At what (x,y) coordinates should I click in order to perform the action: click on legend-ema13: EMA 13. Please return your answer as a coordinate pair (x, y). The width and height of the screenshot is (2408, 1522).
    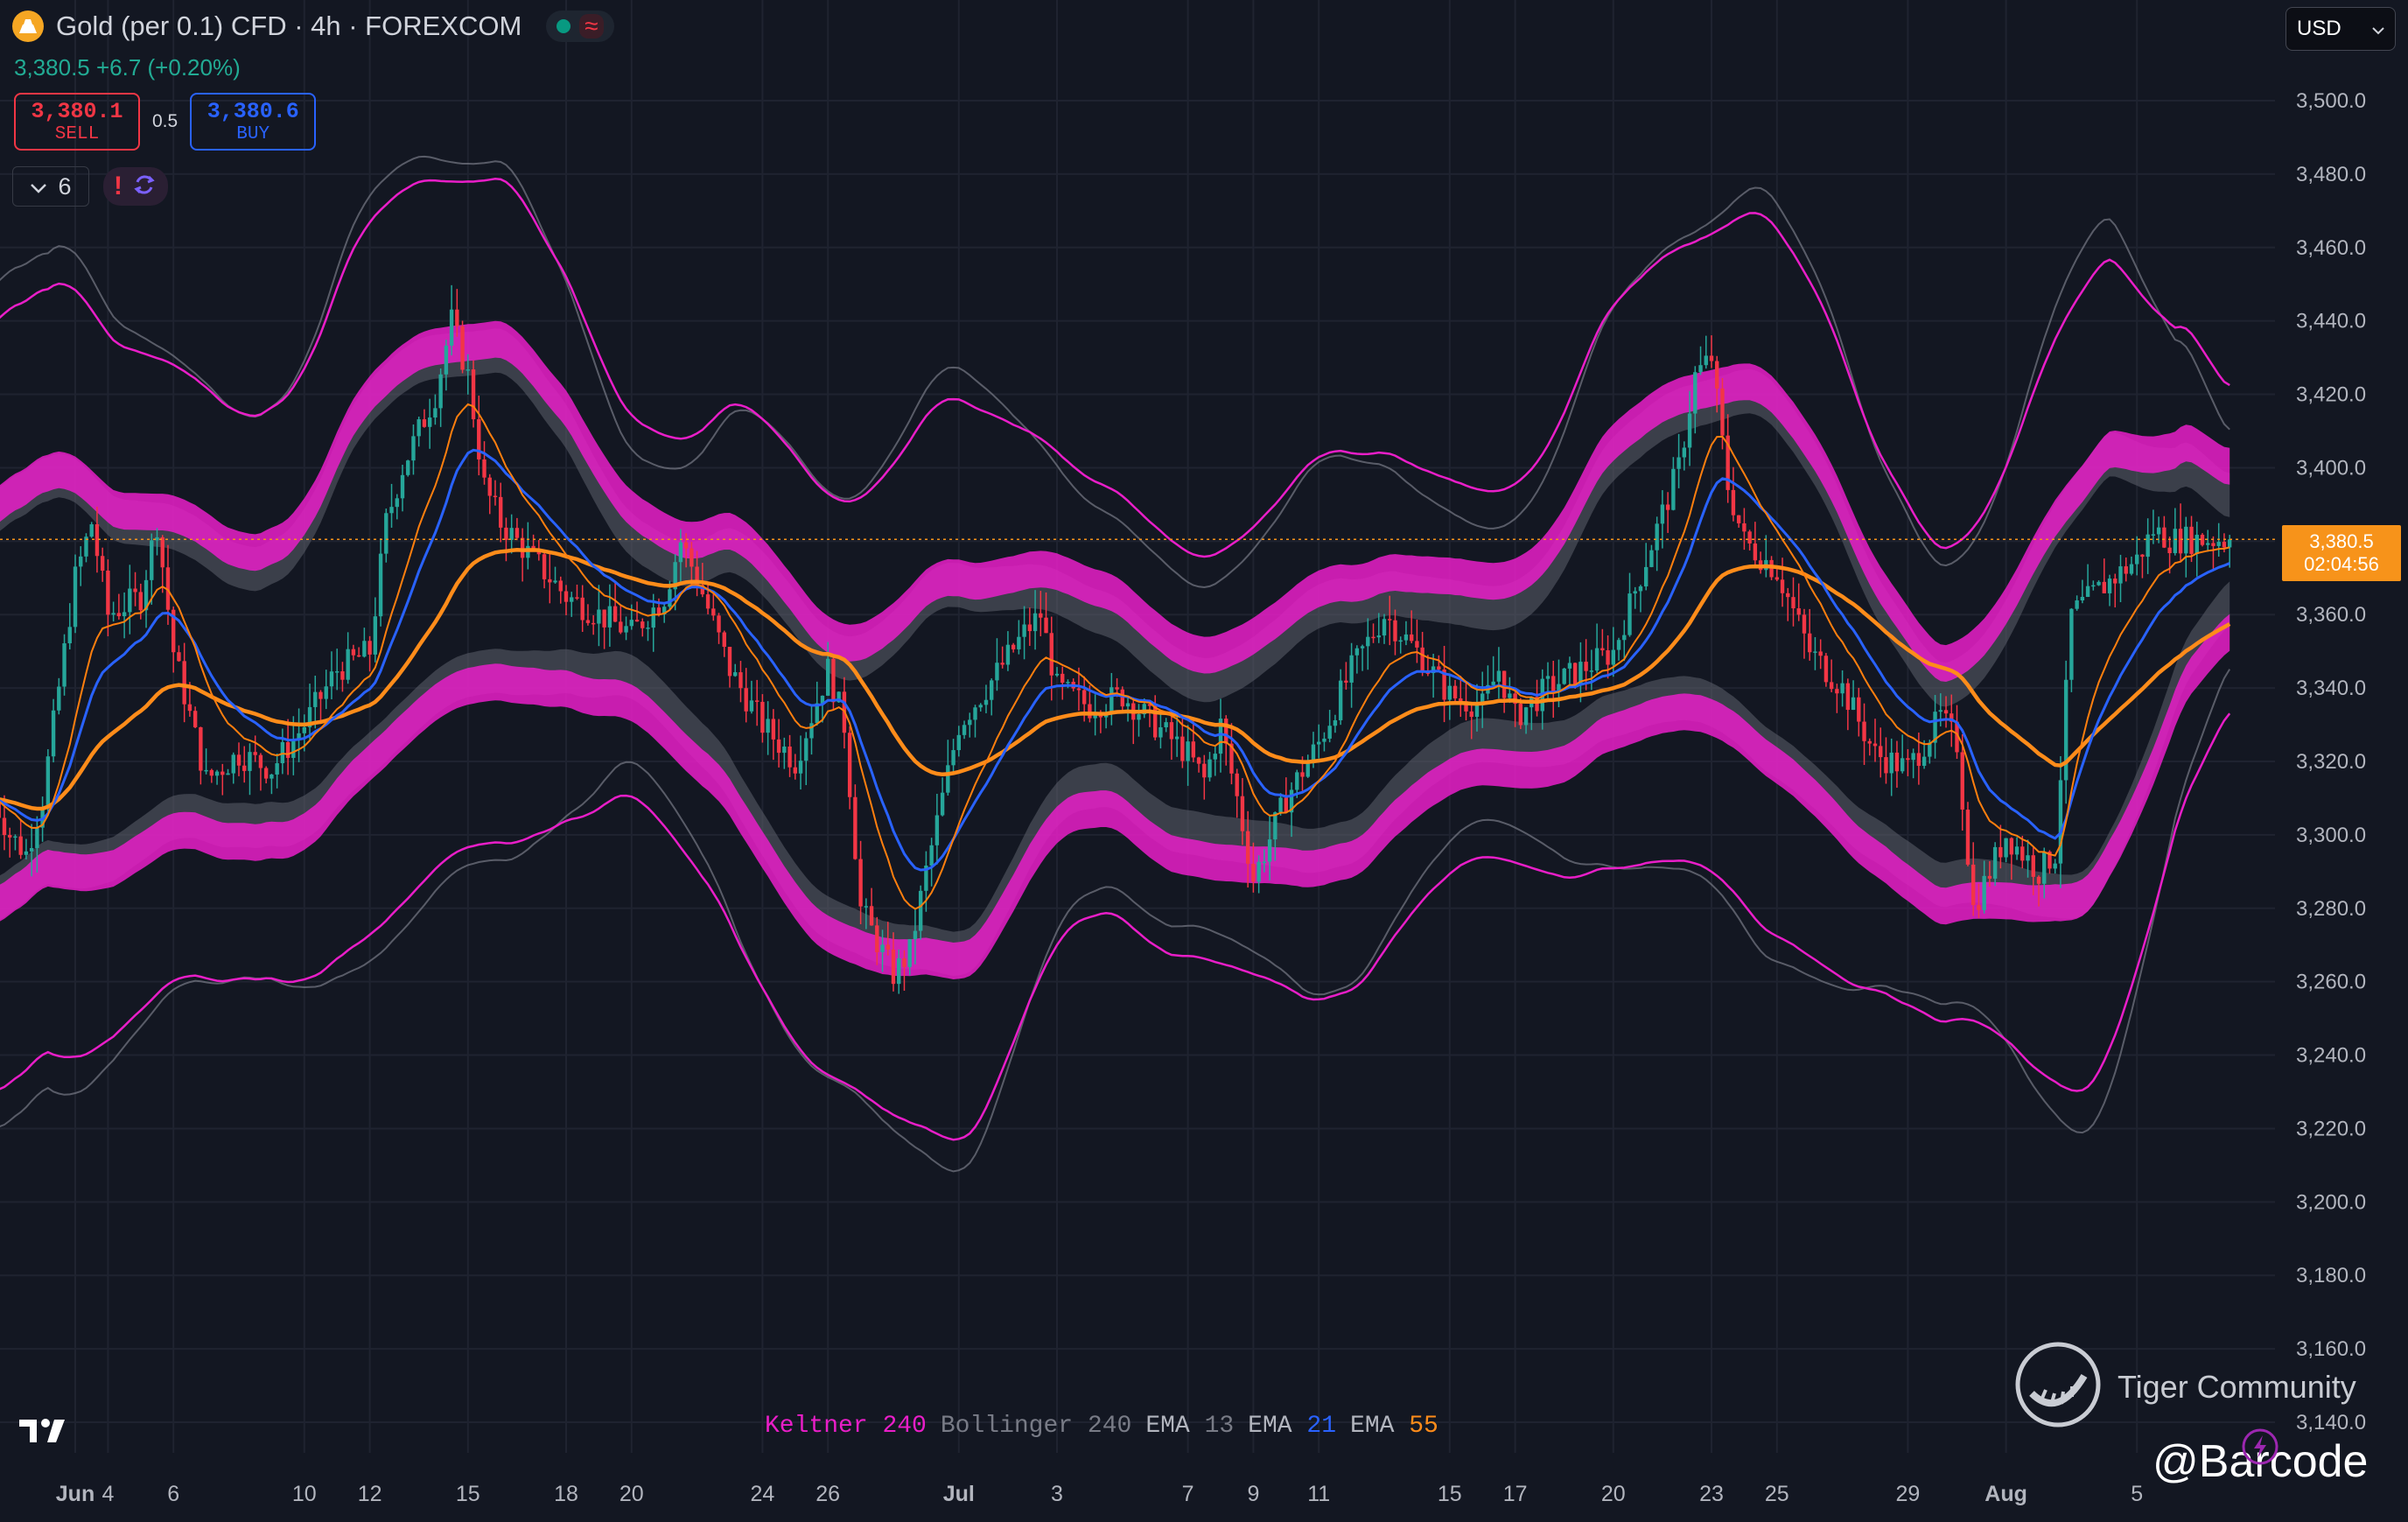
    Looking at the image, I should click on (1189, 1426).